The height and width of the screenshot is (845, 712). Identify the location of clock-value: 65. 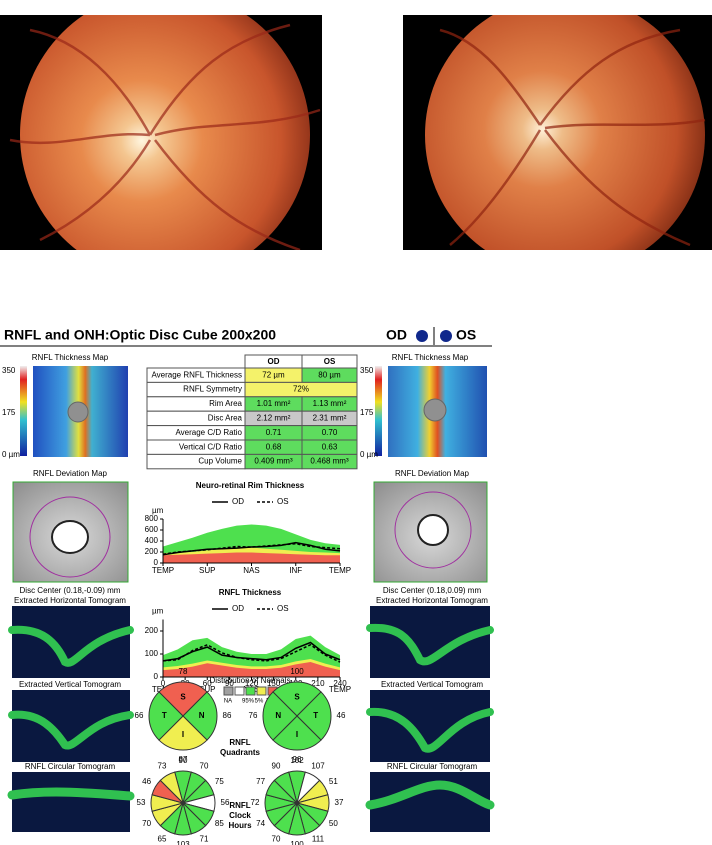
(162, 838).